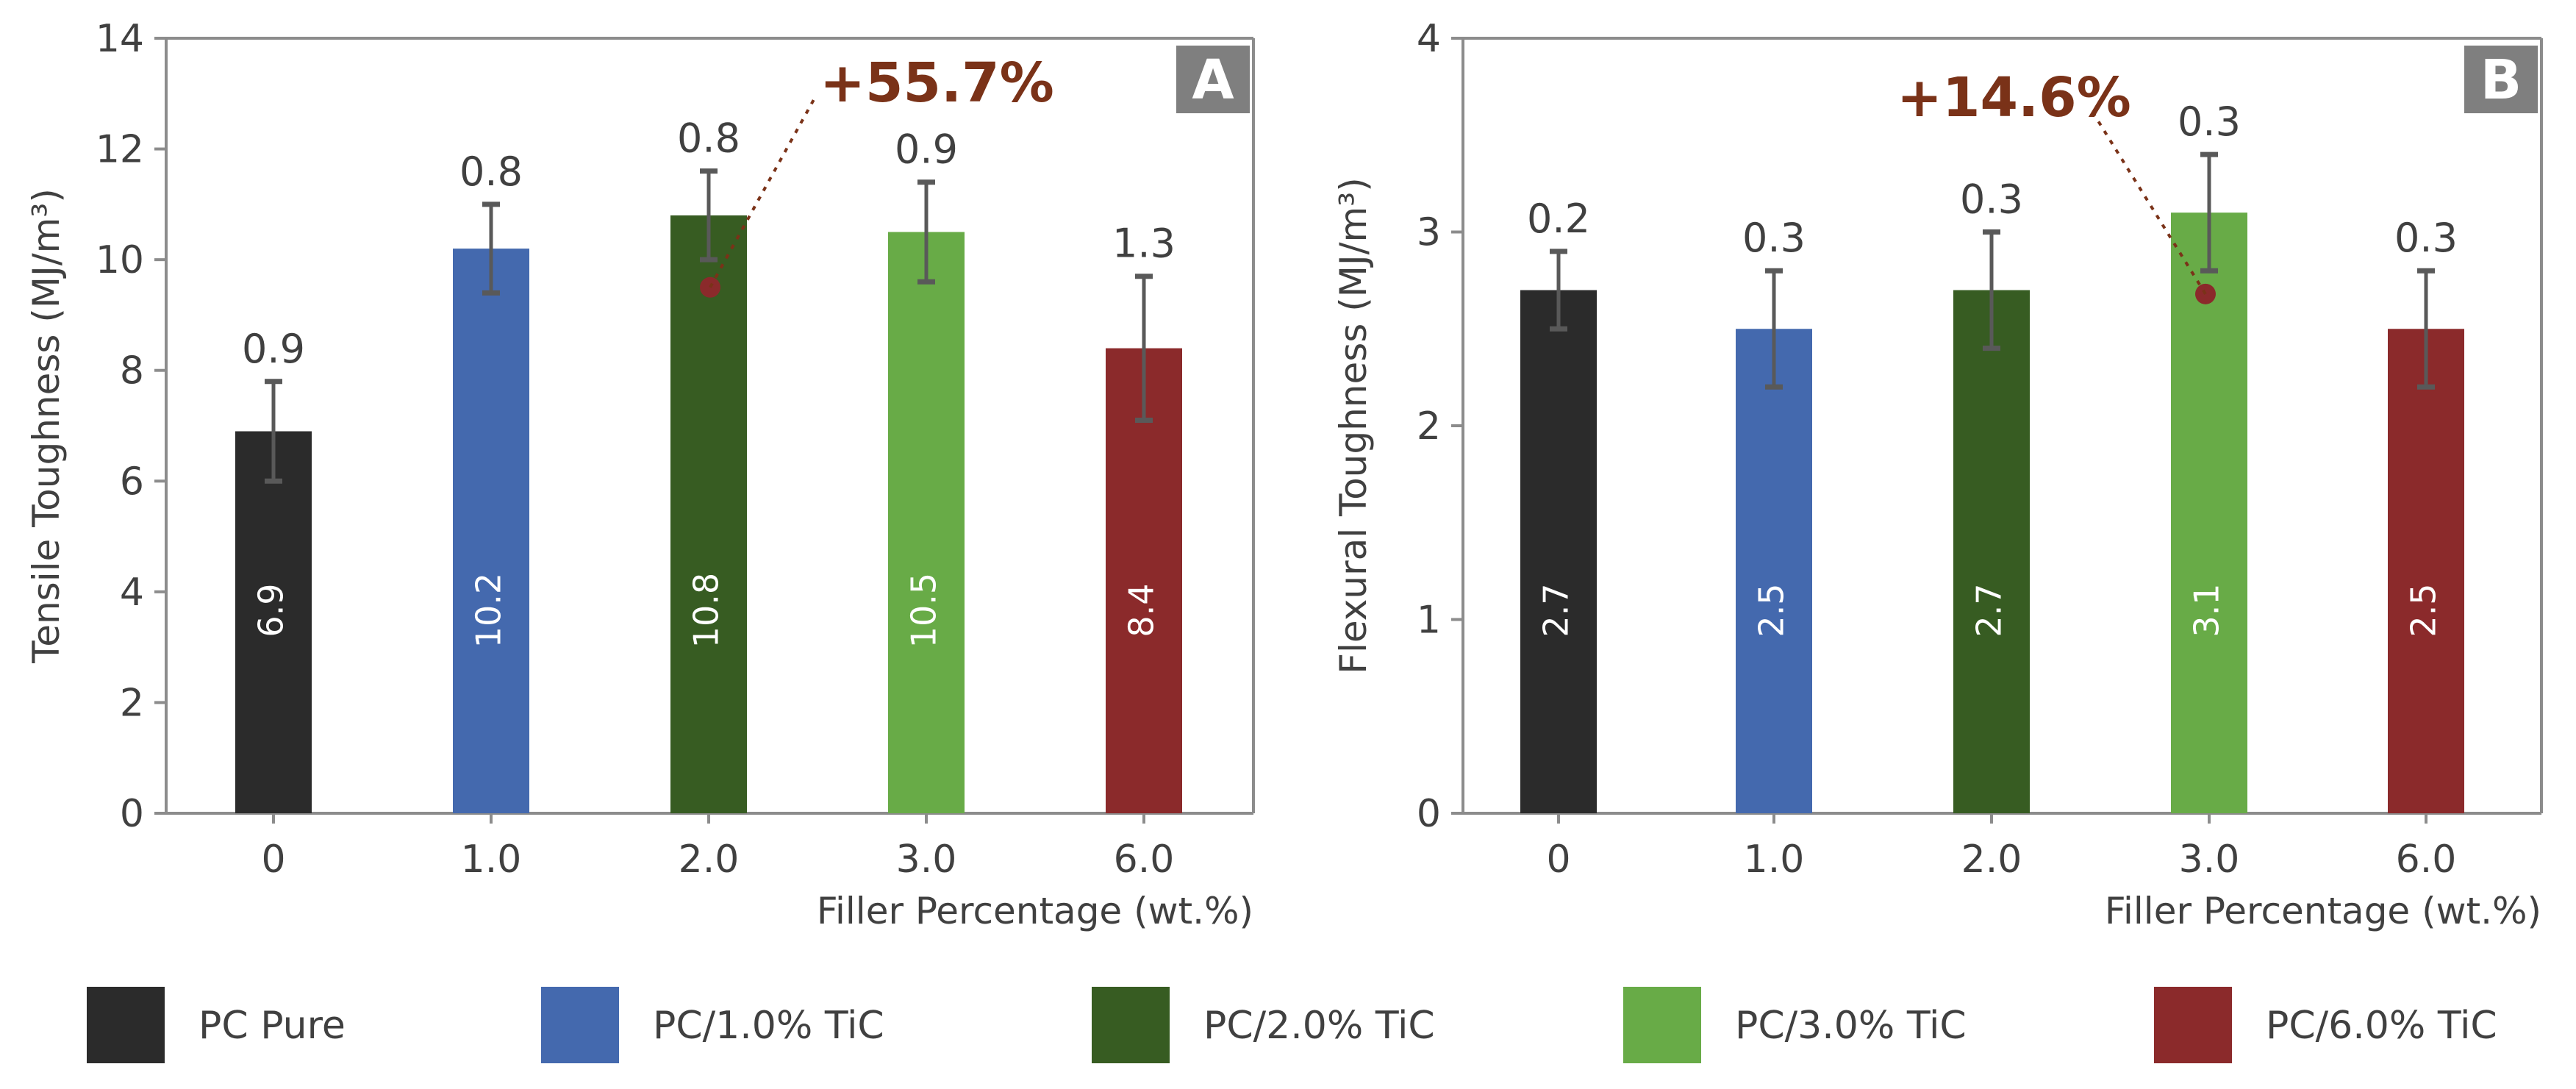  Describe the element at coordinates (2381, 1026) in the screenshot. I see `legend-label: PC/6.0% TiC` at that location.